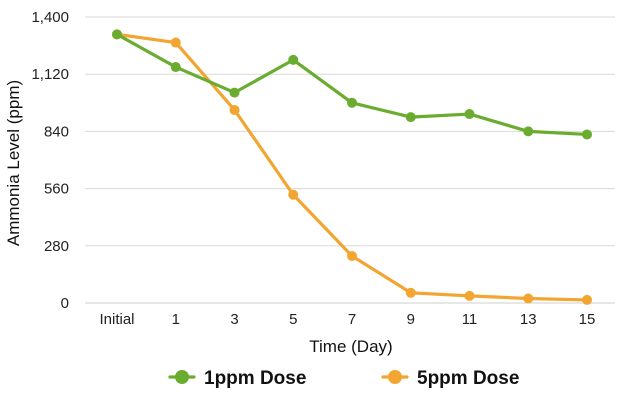  Describe the element at coordinates (176, 319) in the screenshot. I see `x-tick-label: 1` at that location.